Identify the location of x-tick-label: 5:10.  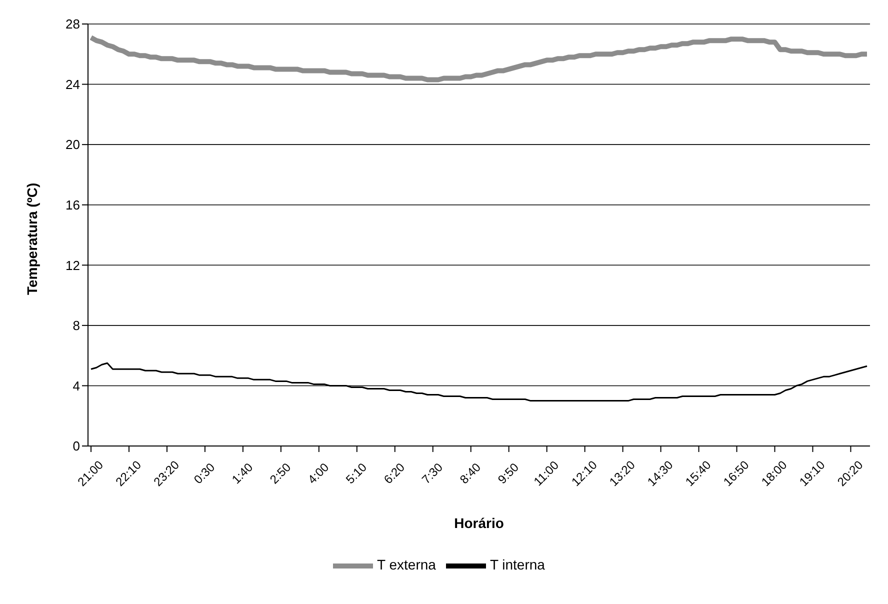
(356, 473).